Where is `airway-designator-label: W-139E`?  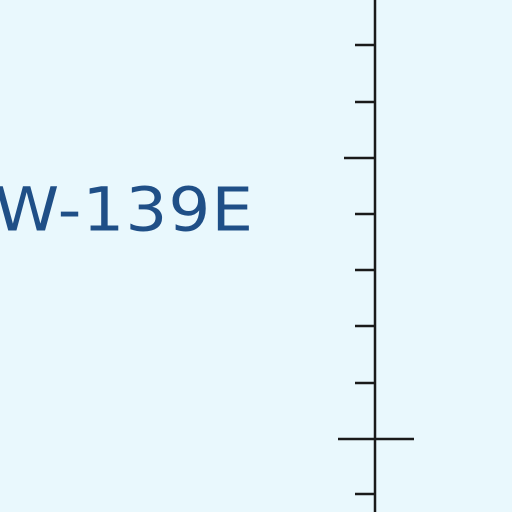
airway-designator-label: W-139E is located at coordinates (127, 210).